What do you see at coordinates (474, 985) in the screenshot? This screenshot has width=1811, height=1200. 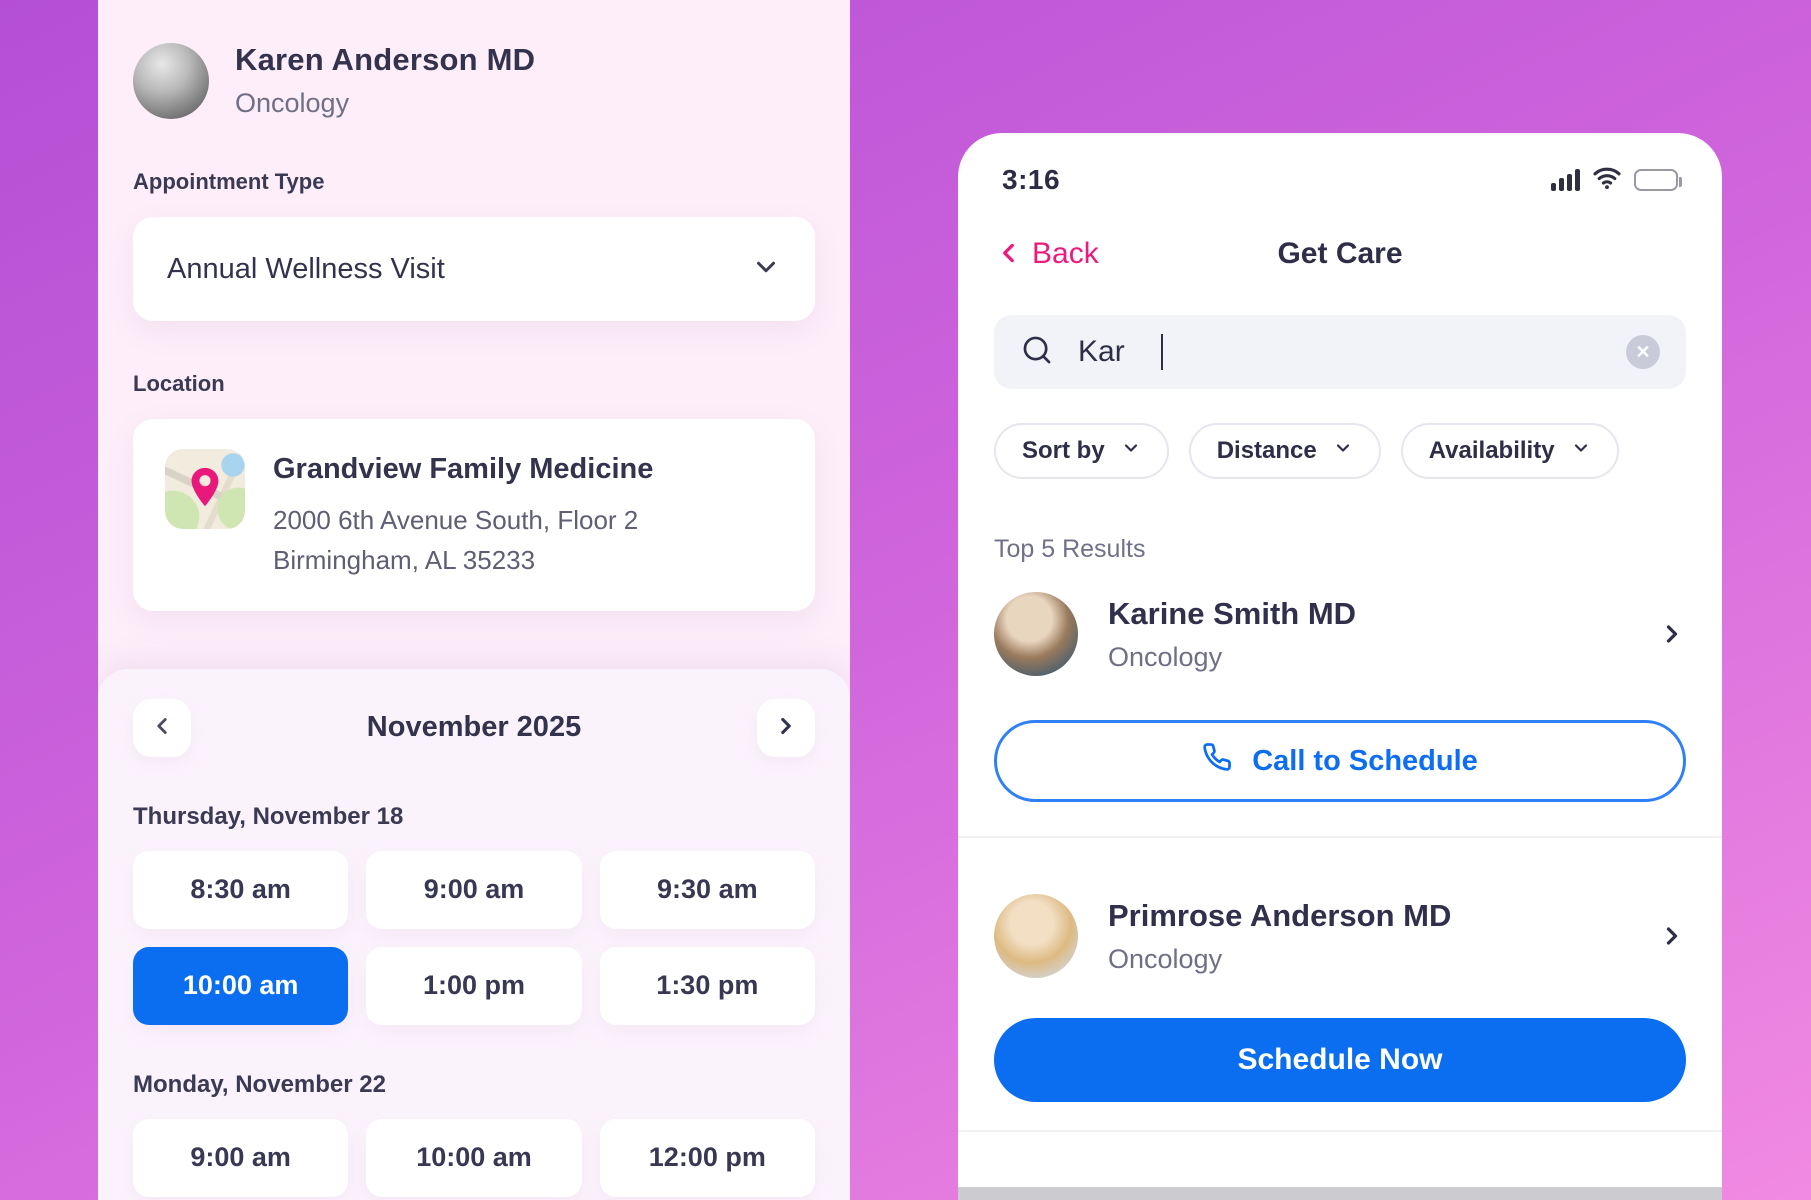 I see `time-slot: 1:00 pm` at bounding box center [474, 985].